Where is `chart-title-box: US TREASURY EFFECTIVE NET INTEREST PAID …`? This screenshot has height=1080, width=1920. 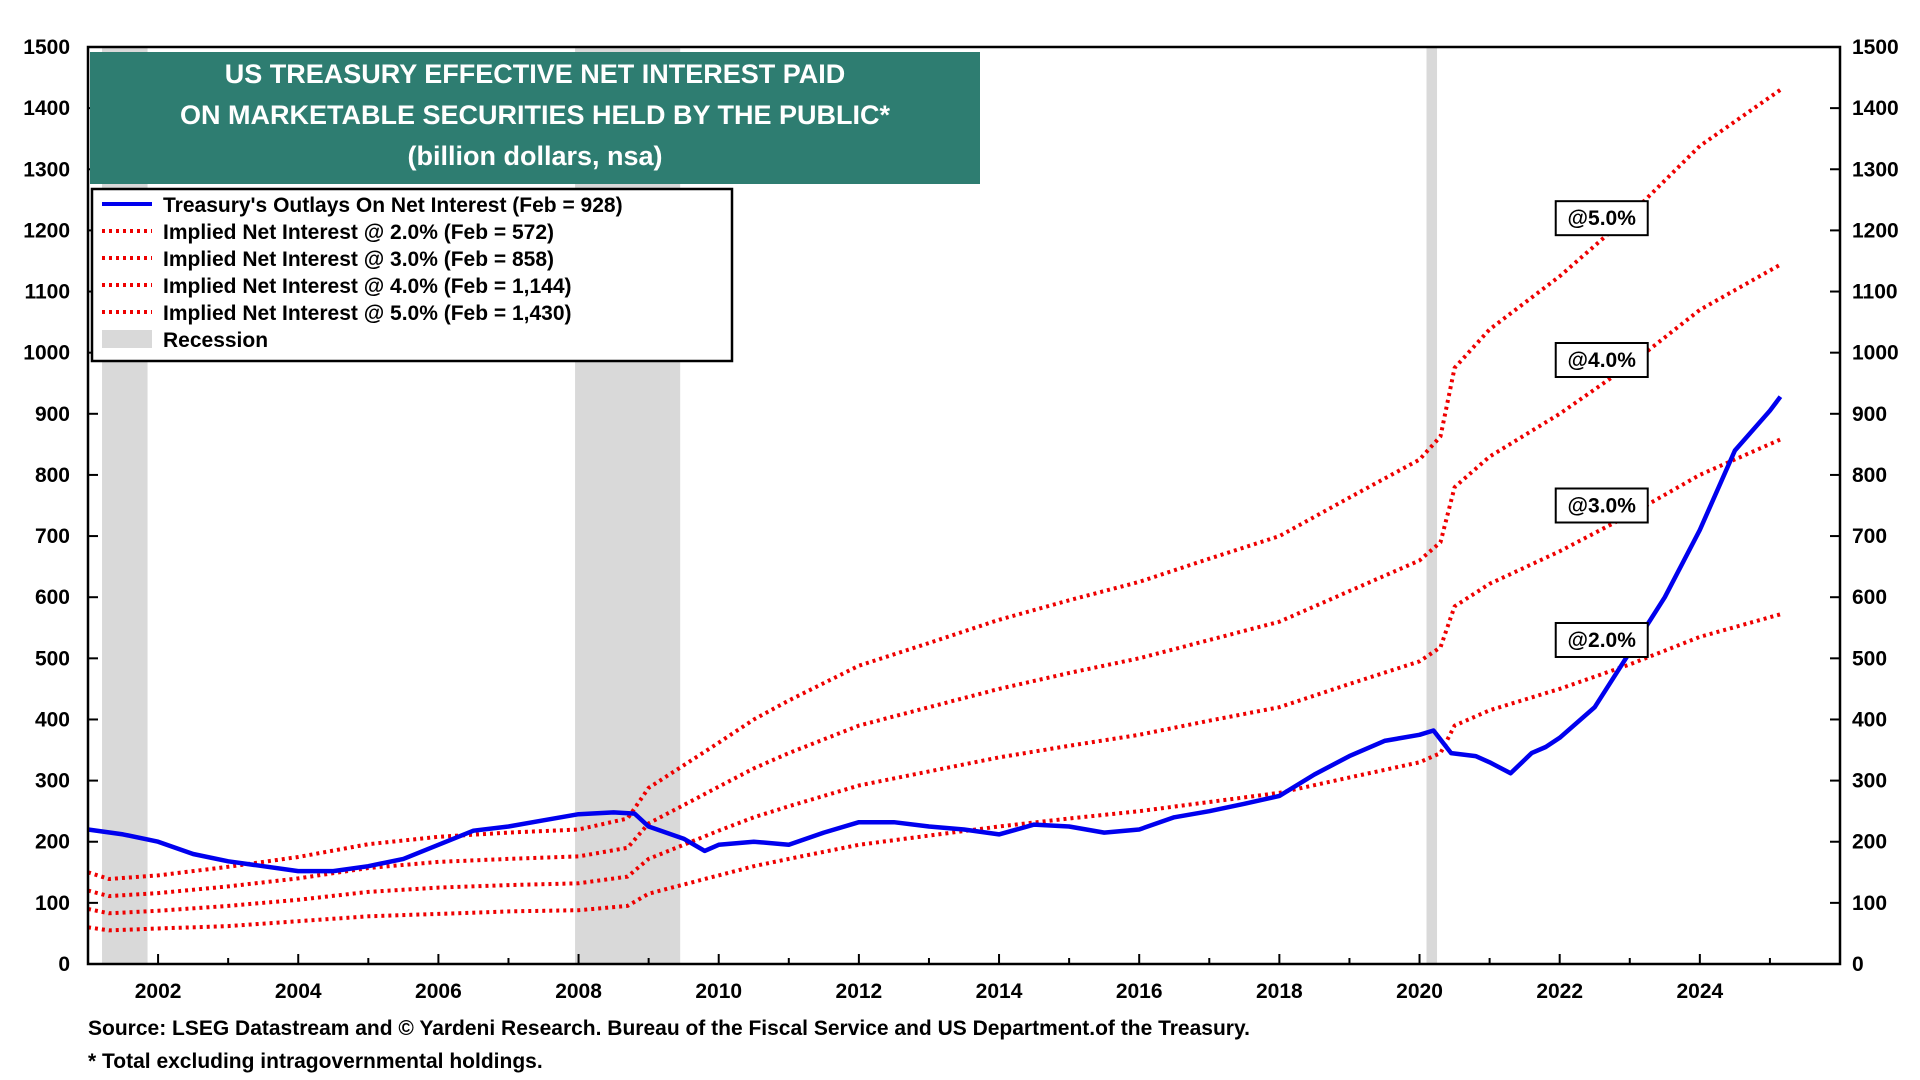 chart-title-box: US TREASURY EFFECTIVE NET INTEREST PAID … is located at coordinates (535, 118).